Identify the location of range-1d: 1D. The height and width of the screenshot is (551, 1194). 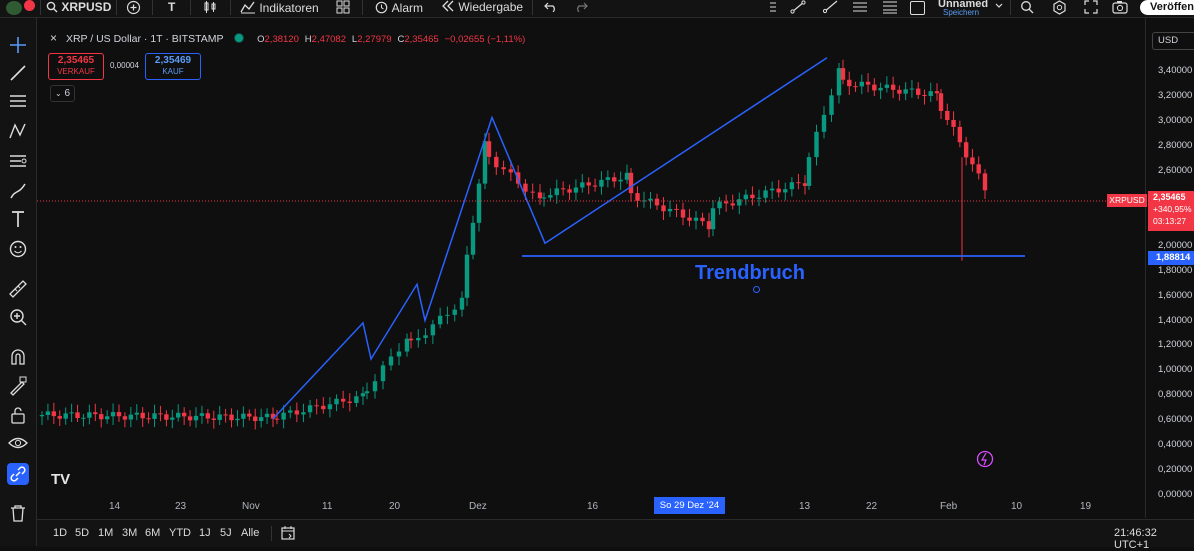
(60, 533).